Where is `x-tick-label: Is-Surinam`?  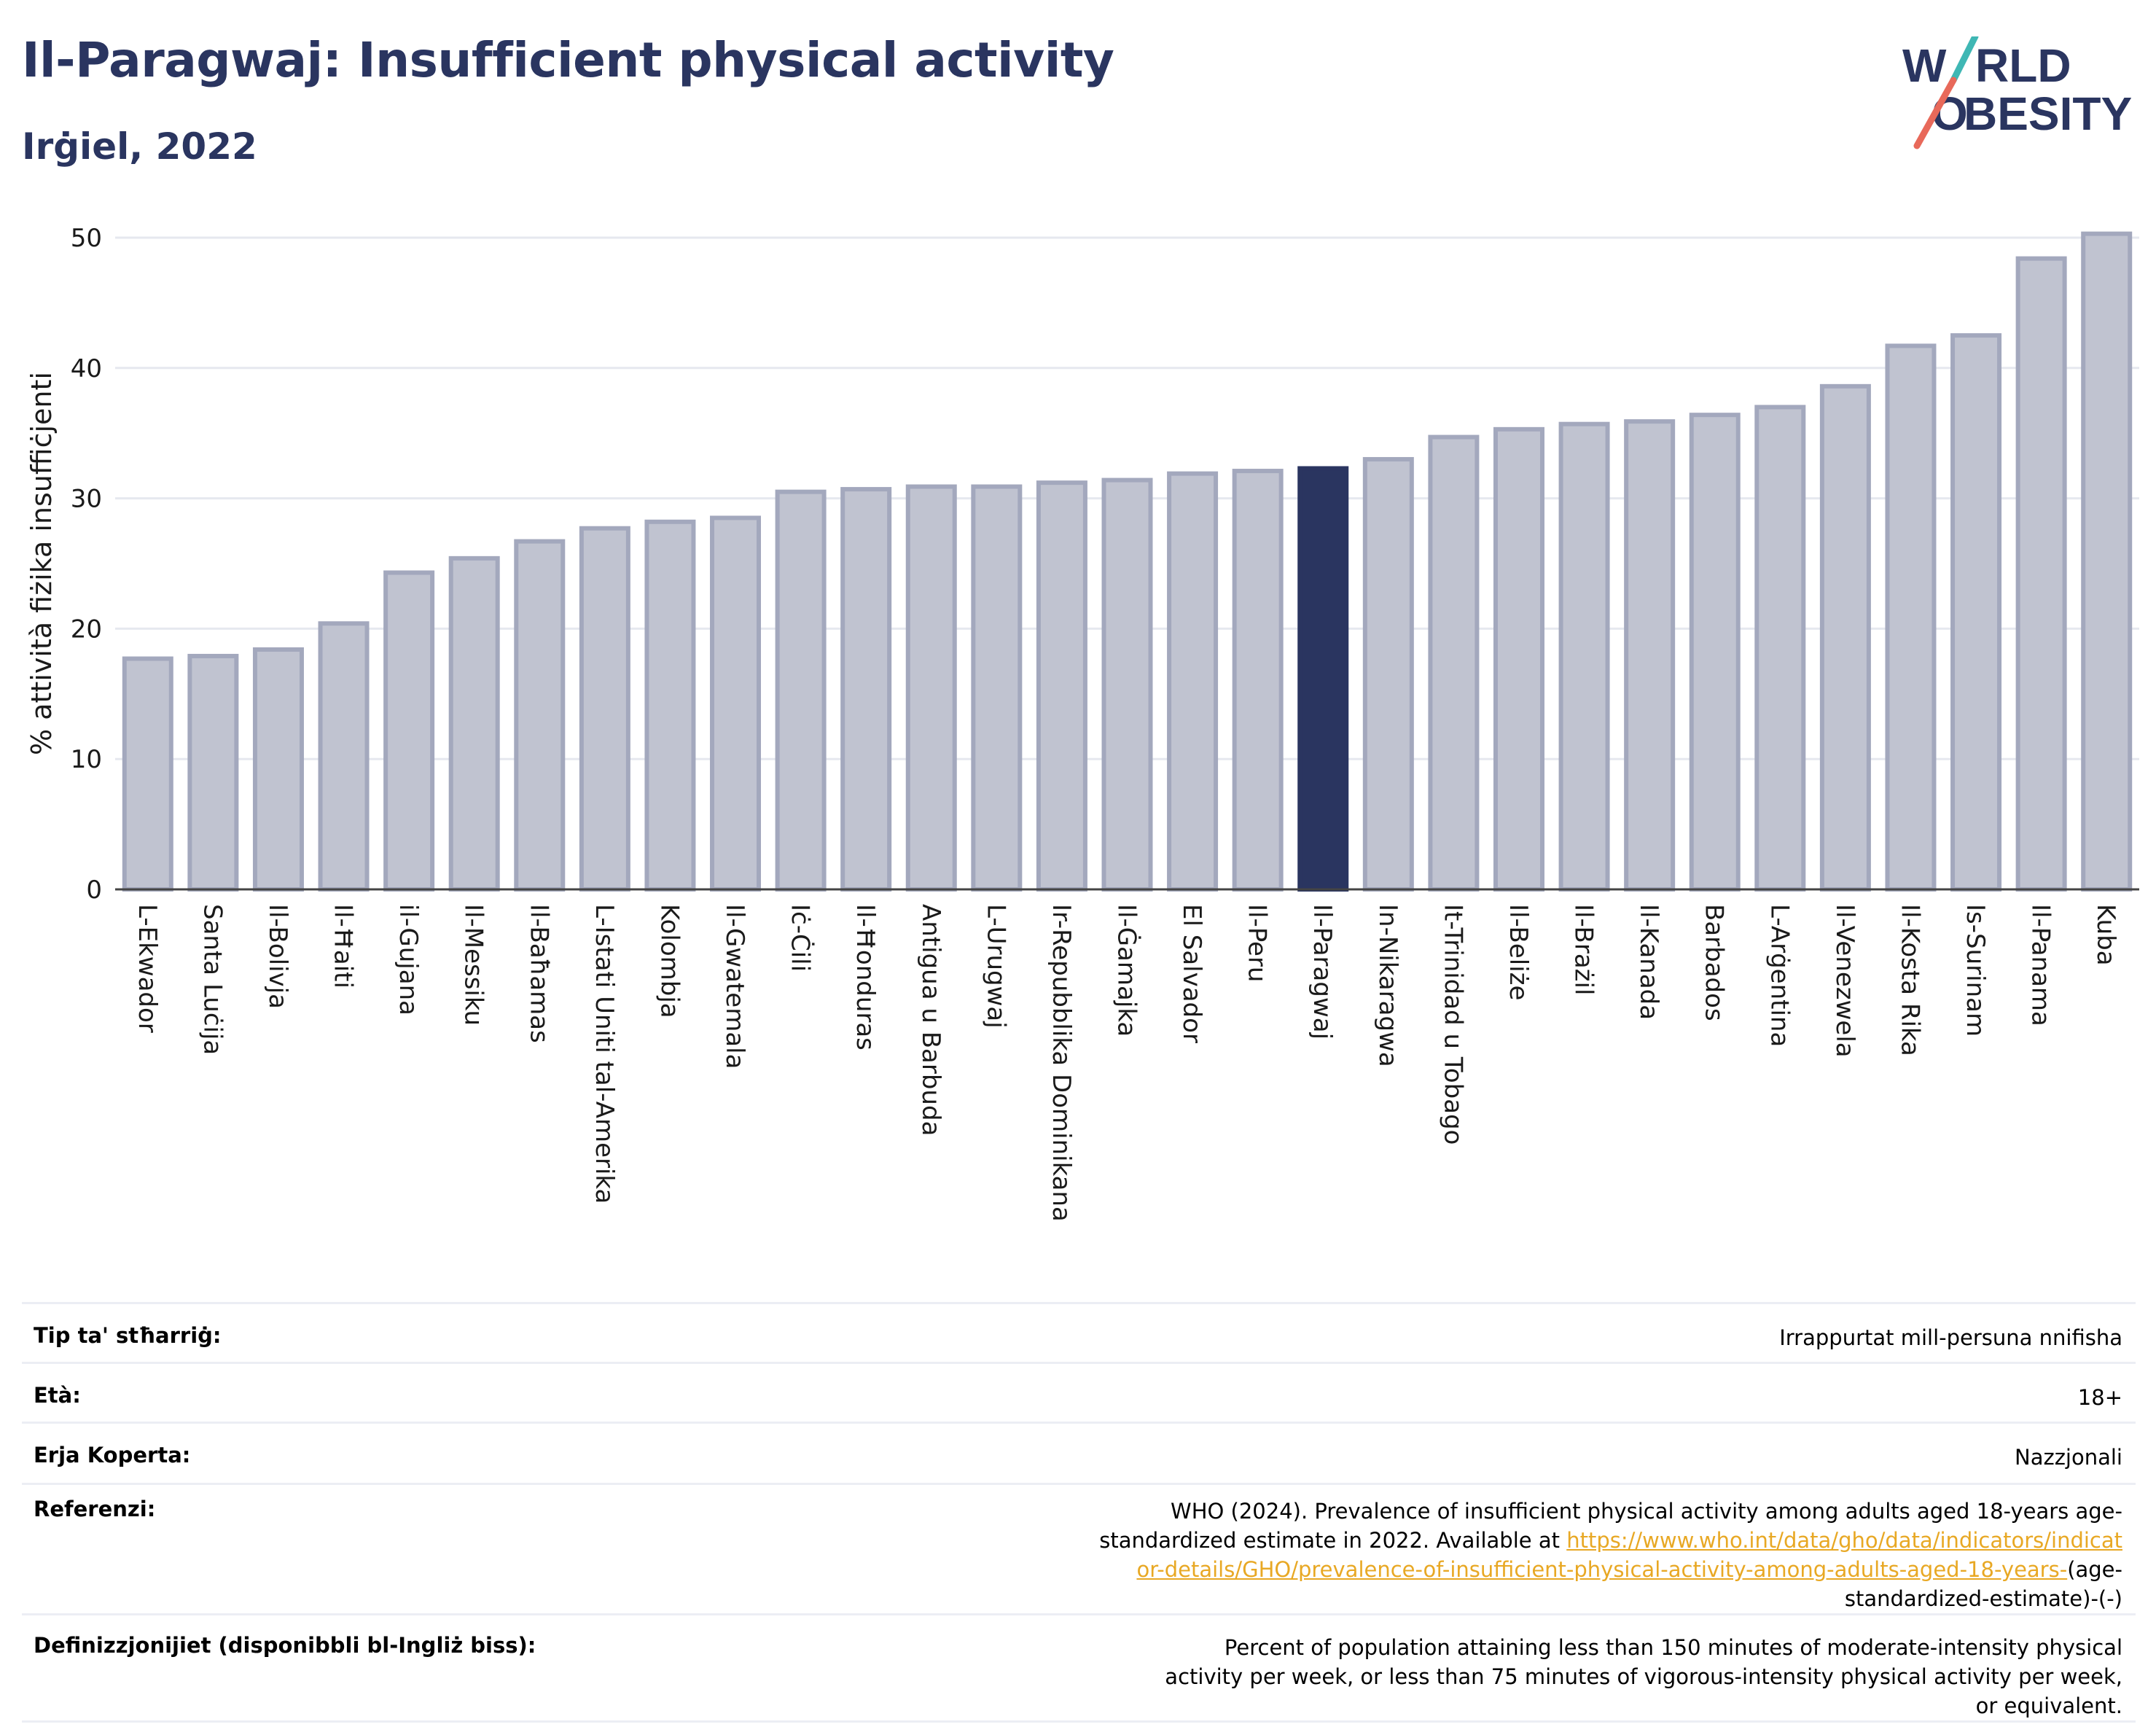
x-tick-label: Is-Surinam is located at coordinates (1976, 970).